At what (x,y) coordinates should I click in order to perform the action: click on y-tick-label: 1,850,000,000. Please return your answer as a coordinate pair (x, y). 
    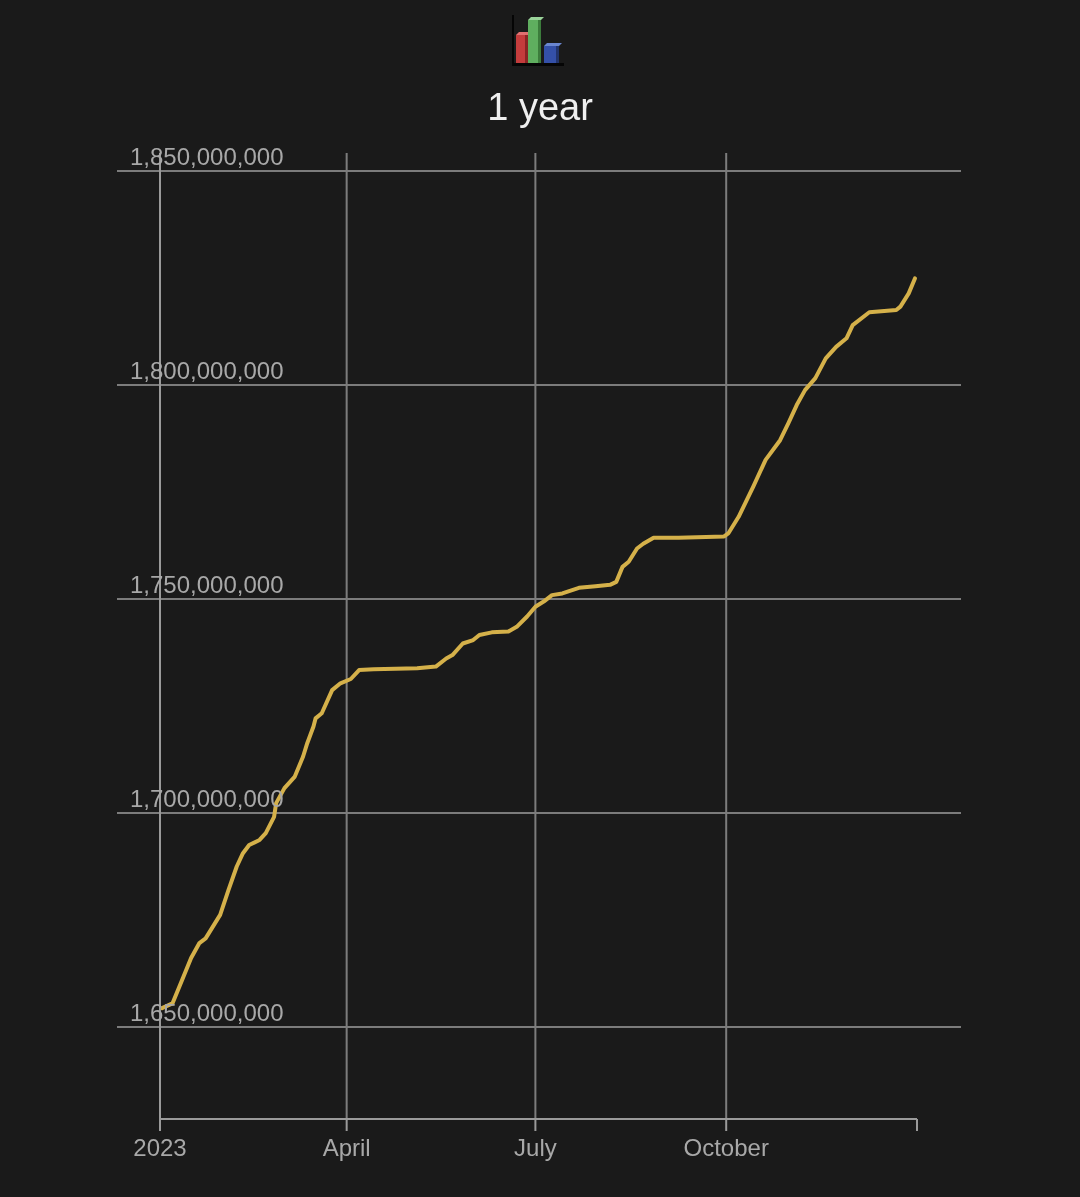
    Looking at the image, I should click on (207, 156).